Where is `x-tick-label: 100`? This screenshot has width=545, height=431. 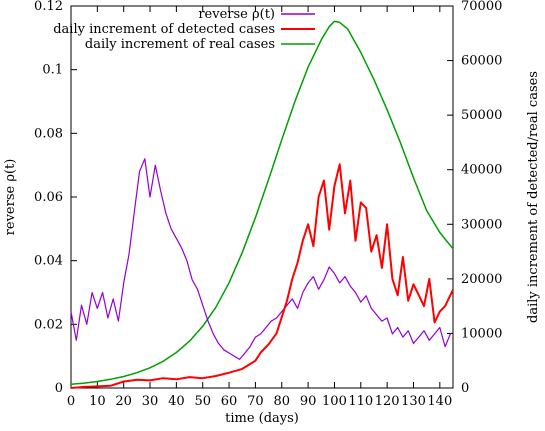
x-tick-label: 100 is located at coordinates (334, 401).